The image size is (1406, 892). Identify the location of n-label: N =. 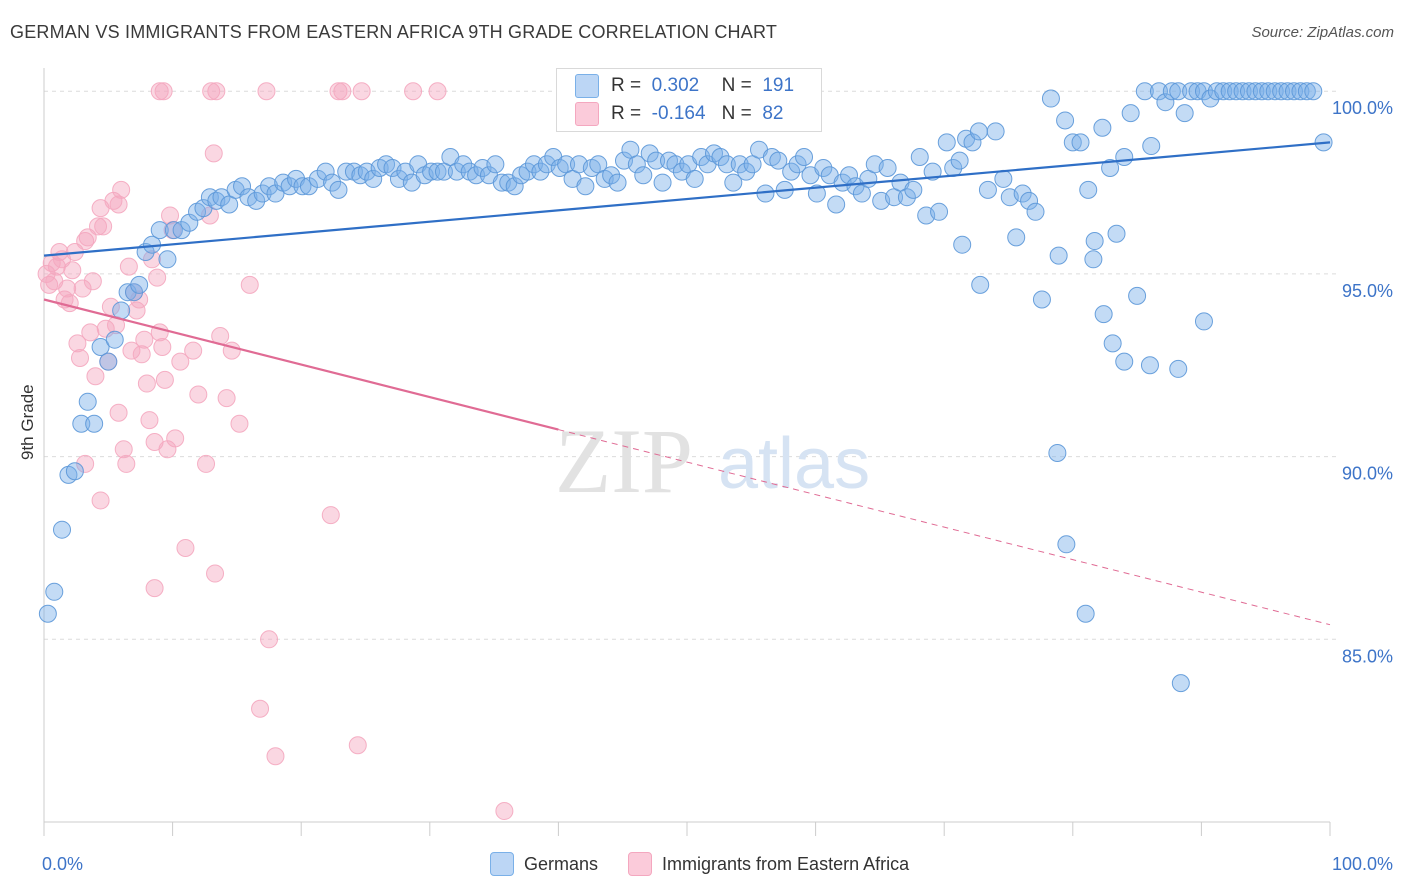
(736, 113).